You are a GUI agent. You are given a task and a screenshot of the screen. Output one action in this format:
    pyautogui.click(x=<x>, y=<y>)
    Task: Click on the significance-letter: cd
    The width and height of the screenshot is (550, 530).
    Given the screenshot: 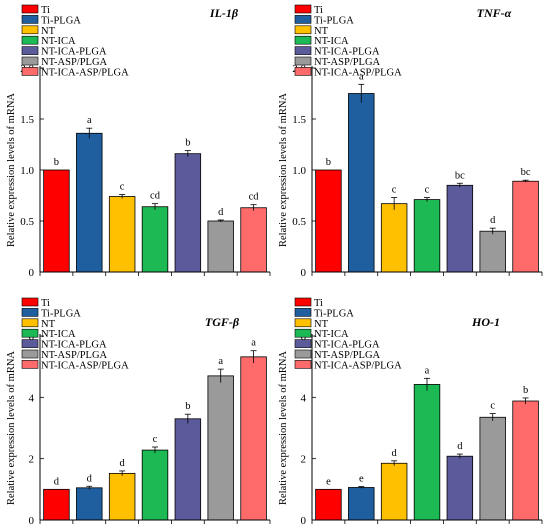 What is the action you would take?
    pyautogui.click(x=254, y=197)
    